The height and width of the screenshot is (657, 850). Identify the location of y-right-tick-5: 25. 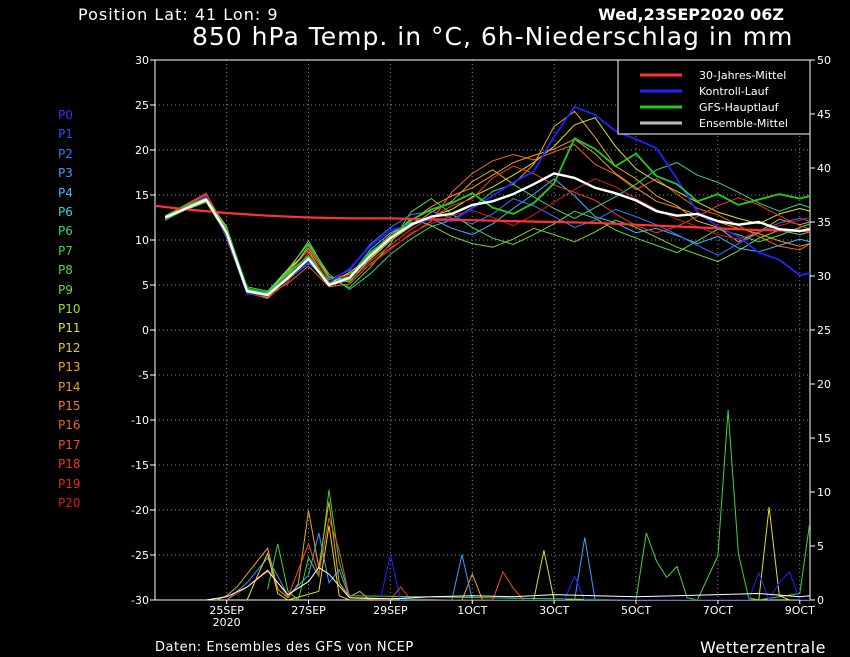
(824, 330).